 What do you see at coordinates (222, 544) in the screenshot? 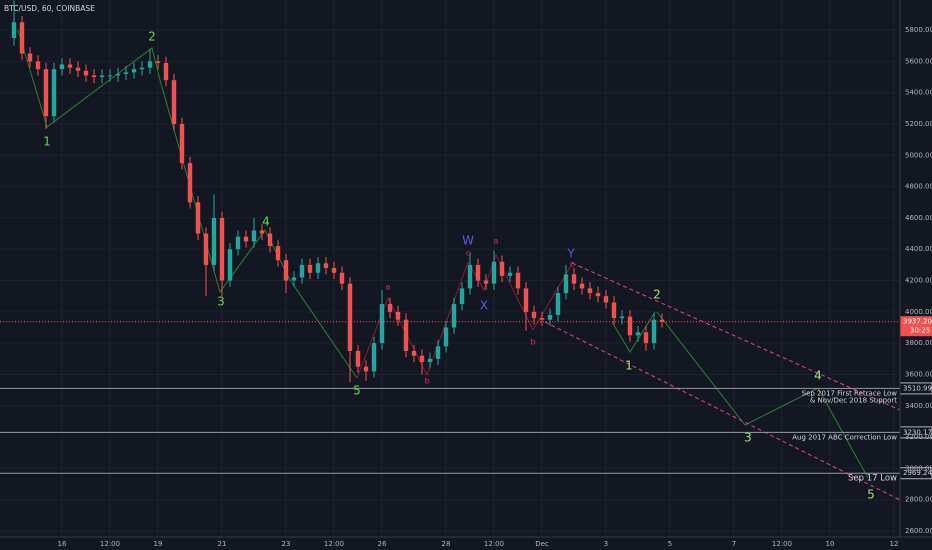
I see `x-tick-label: 21` at bounding box center [222, 544].